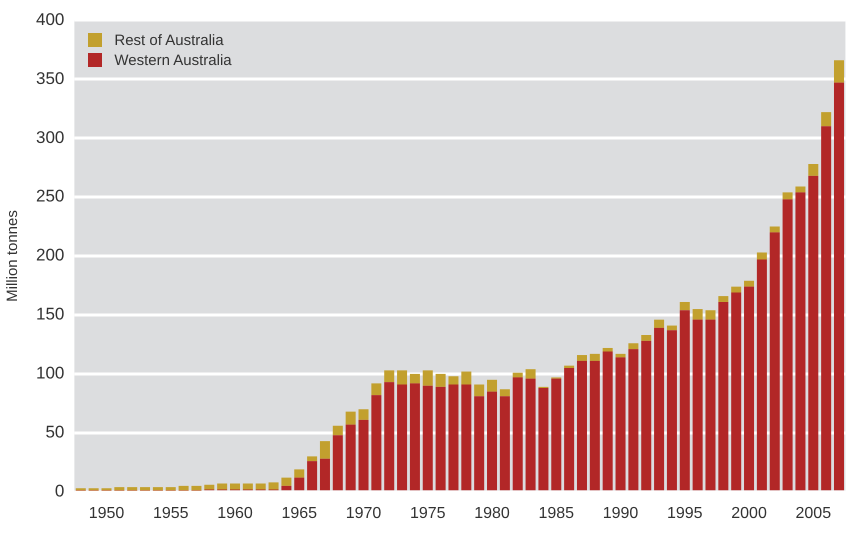  Describe the element at coordinates (50, 137) in the screenshot. I see `y-tick-label: 300` at that location.